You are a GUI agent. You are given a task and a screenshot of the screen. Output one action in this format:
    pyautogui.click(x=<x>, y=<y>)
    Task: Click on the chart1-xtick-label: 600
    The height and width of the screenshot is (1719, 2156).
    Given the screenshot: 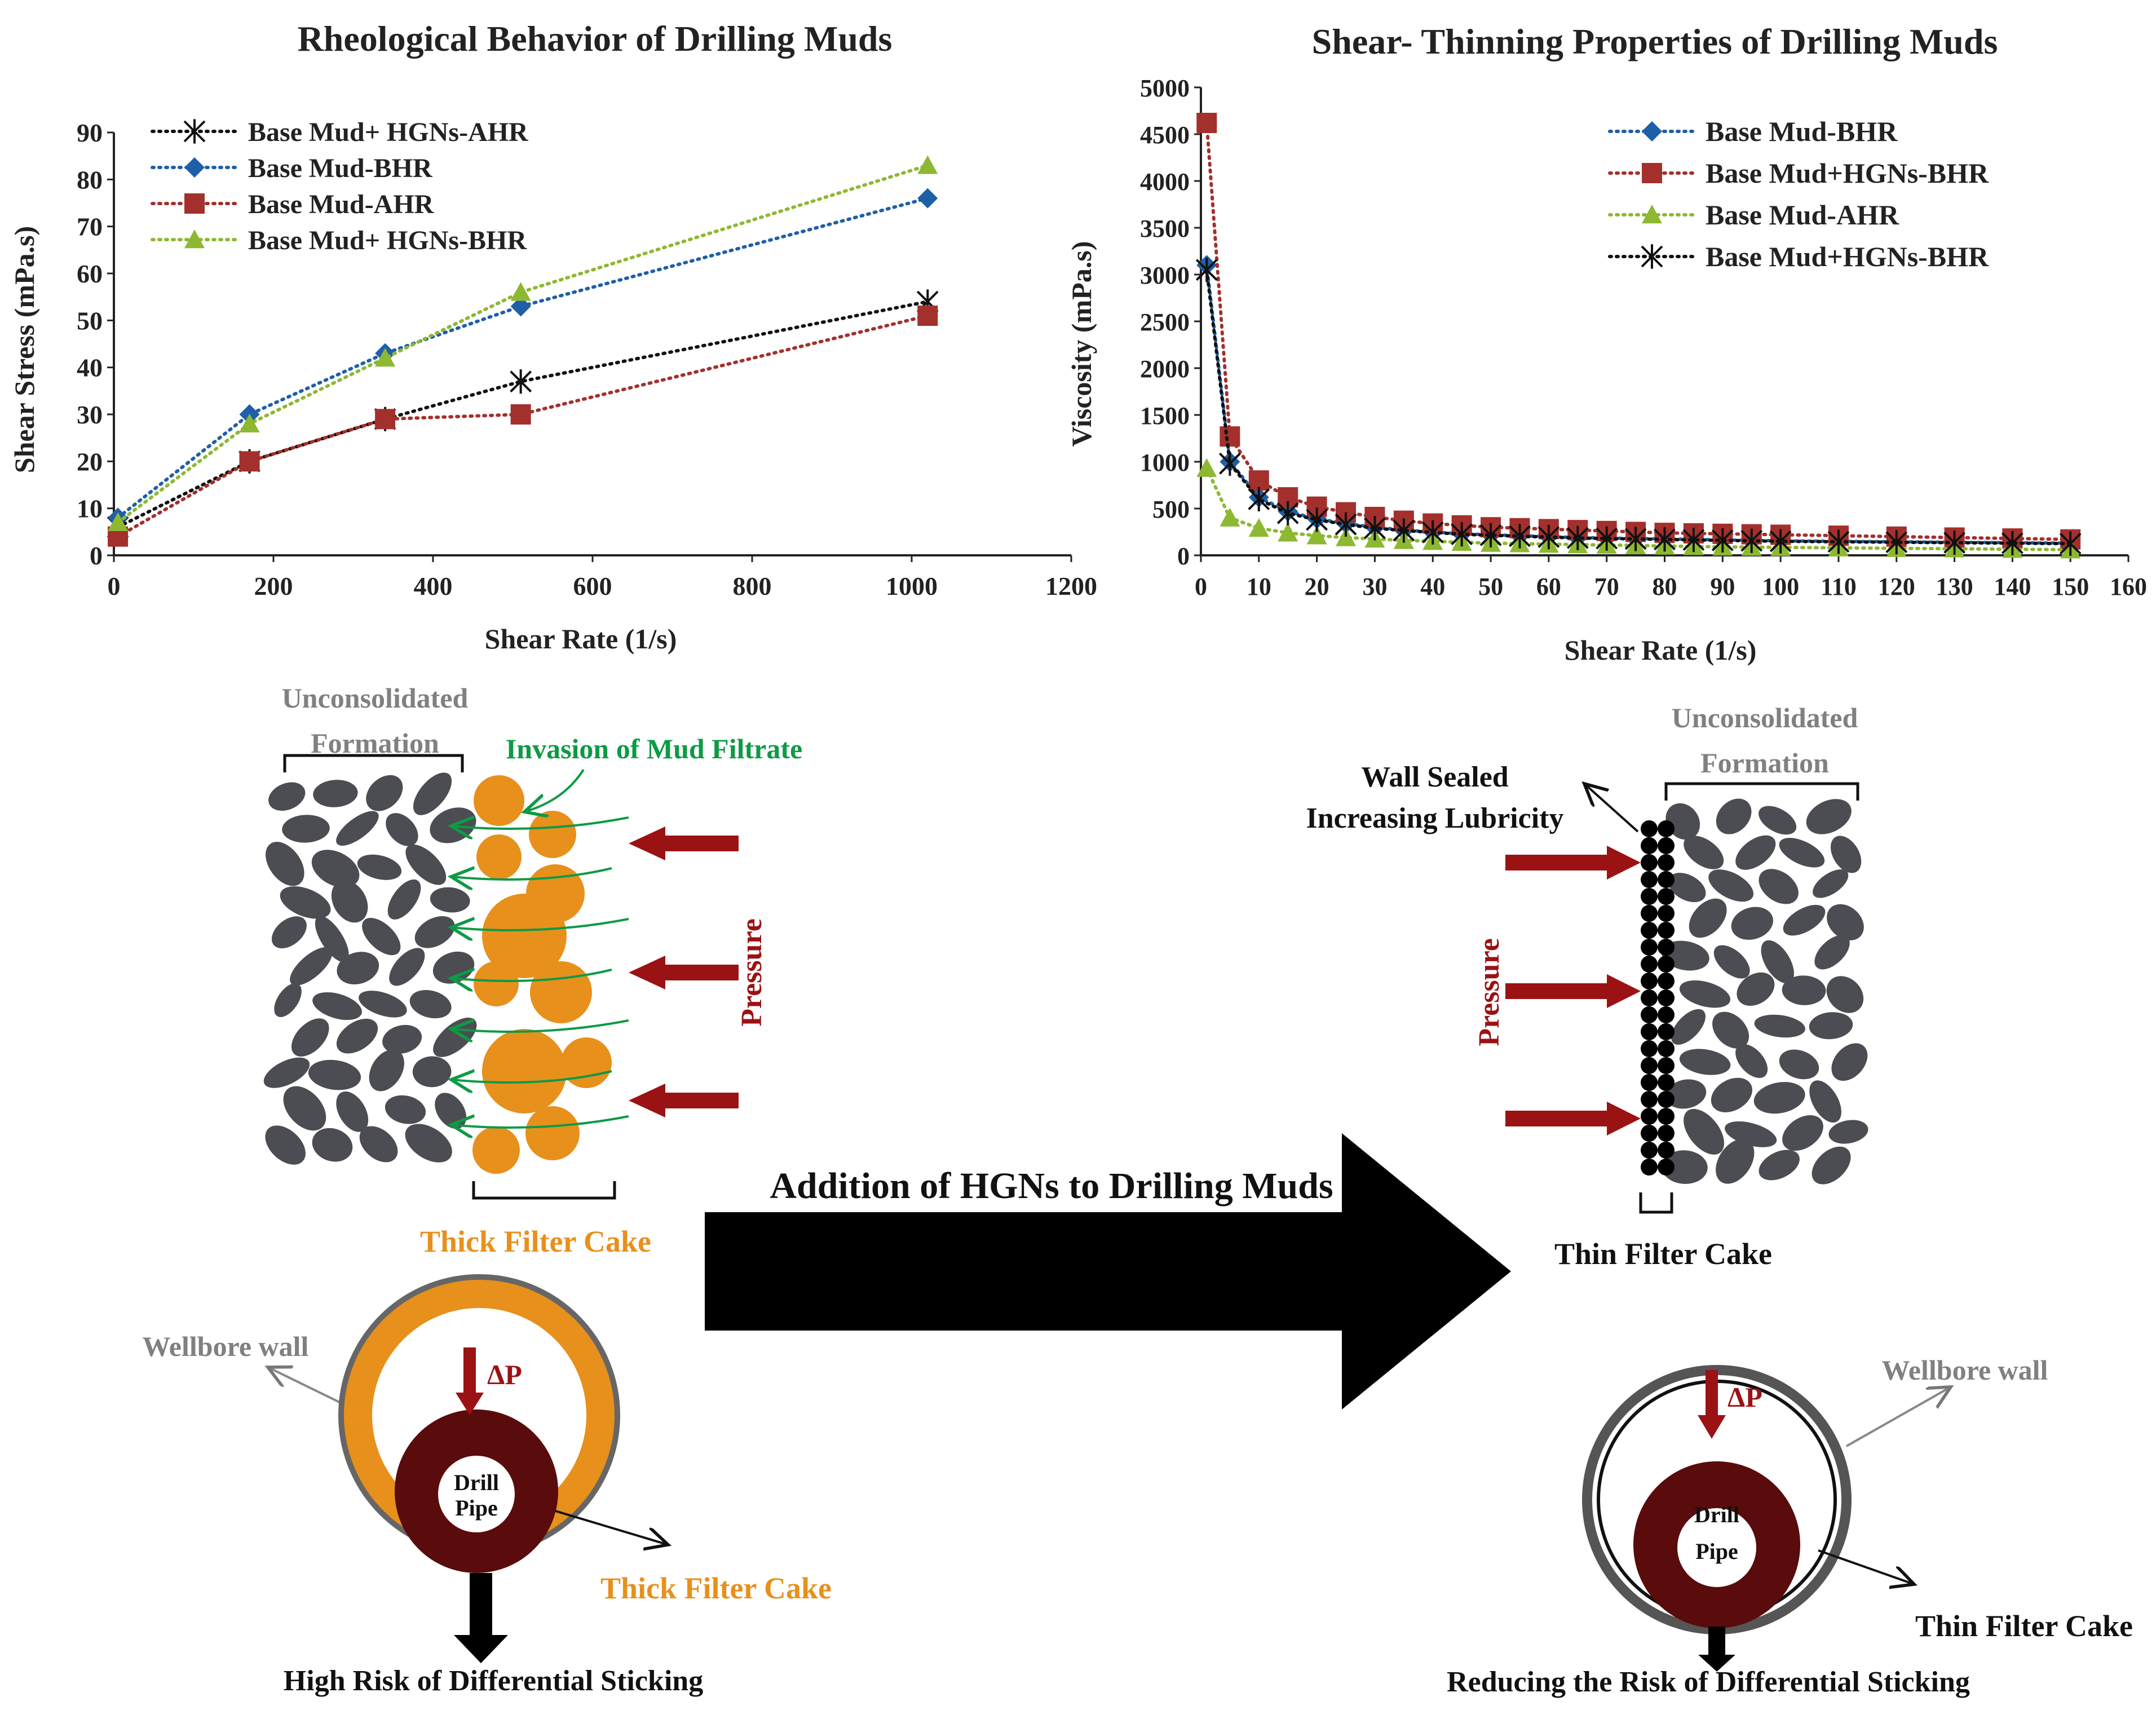 What is the action you would take?
    pyautogui.click(x=592, y=586)
    